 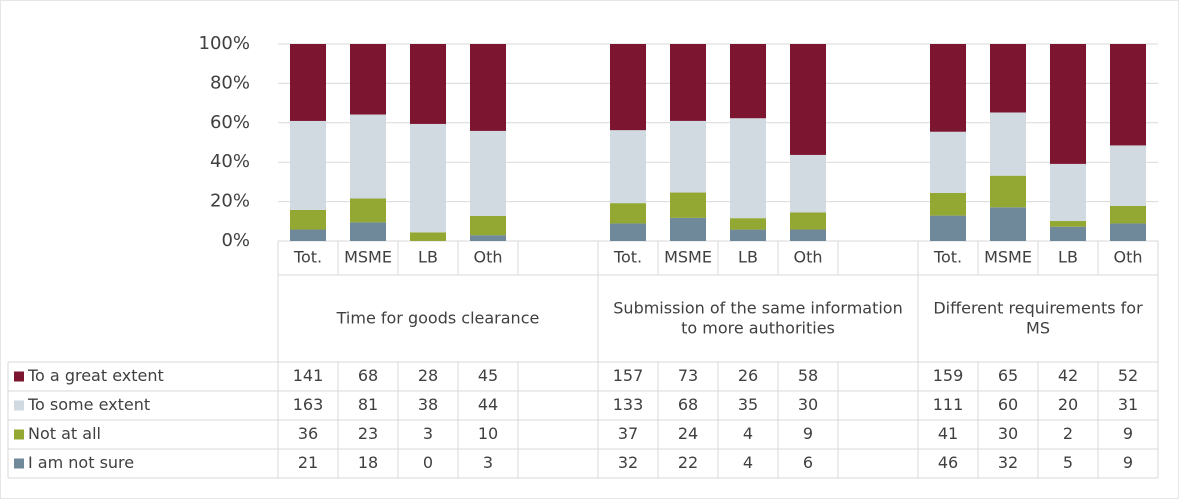 I want to click on table-value: 18, so click(x=368, y=462).